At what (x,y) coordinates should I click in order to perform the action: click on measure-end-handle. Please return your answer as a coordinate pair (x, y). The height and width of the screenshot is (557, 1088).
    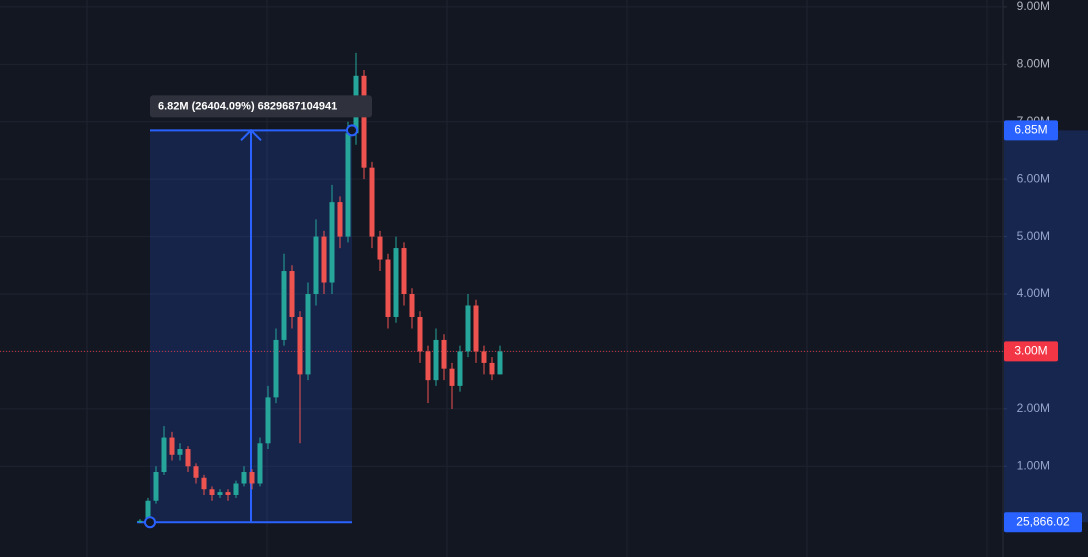
    Looking at the image, I should click on (352, 130).